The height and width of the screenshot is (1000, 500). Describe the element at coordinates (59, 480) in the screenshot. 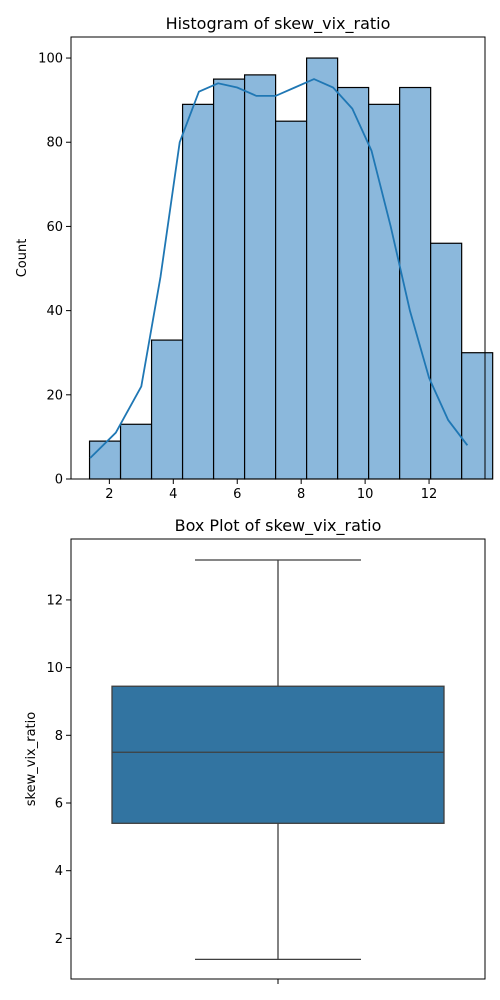

I see `histogram-y-tick-label: 0` at that location.